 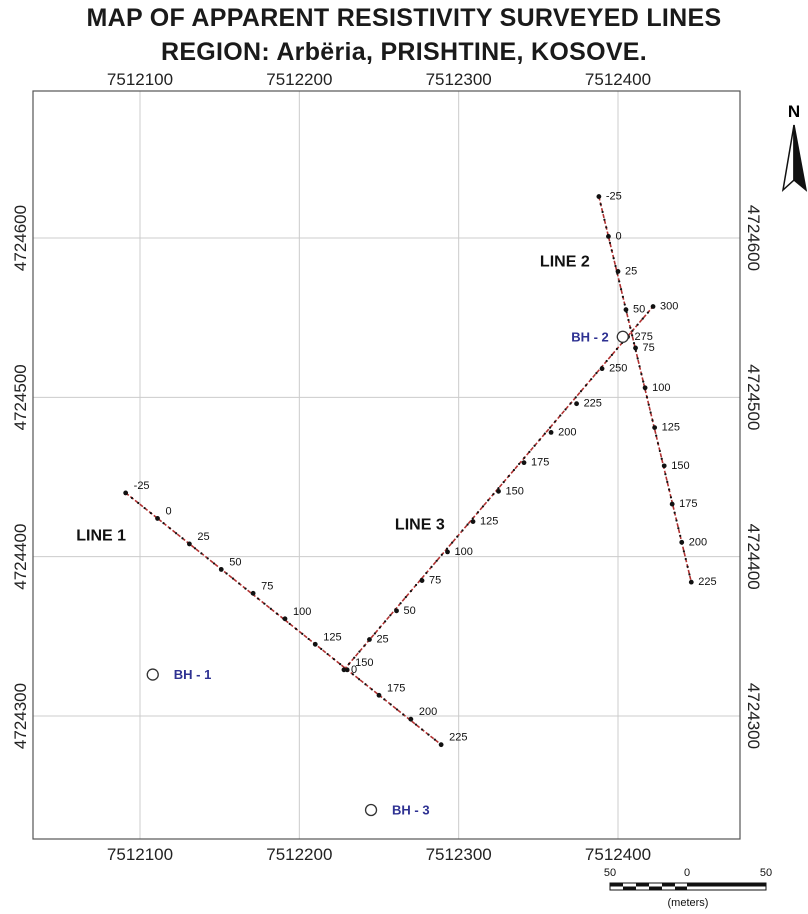 I want to click on station-label: 150, so click(x=515, y=491).